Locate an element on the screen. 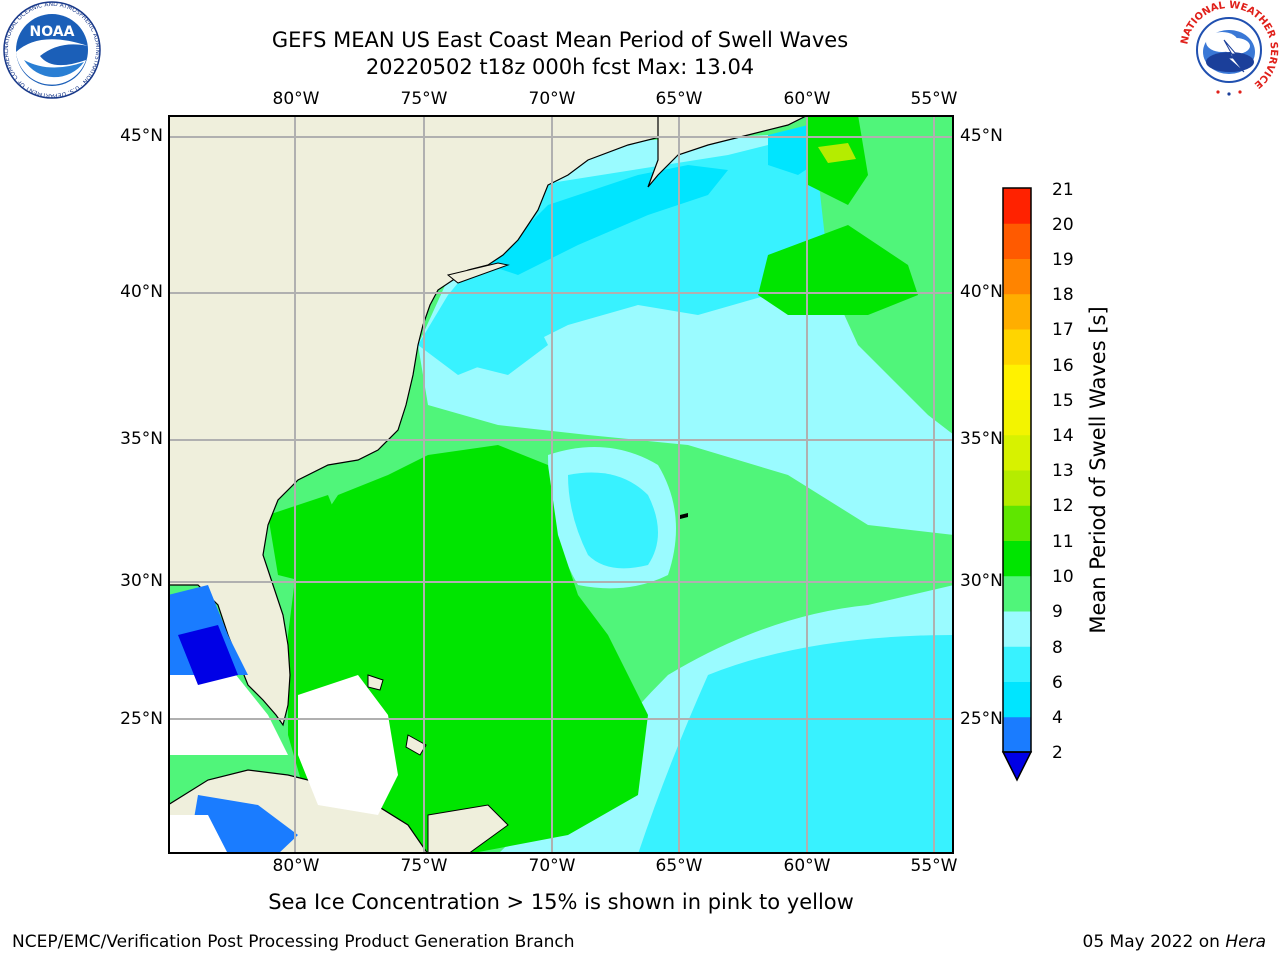 The image size is (1280, 960). noaa-logo-text: NOAA is located at coordinates (52, 32).